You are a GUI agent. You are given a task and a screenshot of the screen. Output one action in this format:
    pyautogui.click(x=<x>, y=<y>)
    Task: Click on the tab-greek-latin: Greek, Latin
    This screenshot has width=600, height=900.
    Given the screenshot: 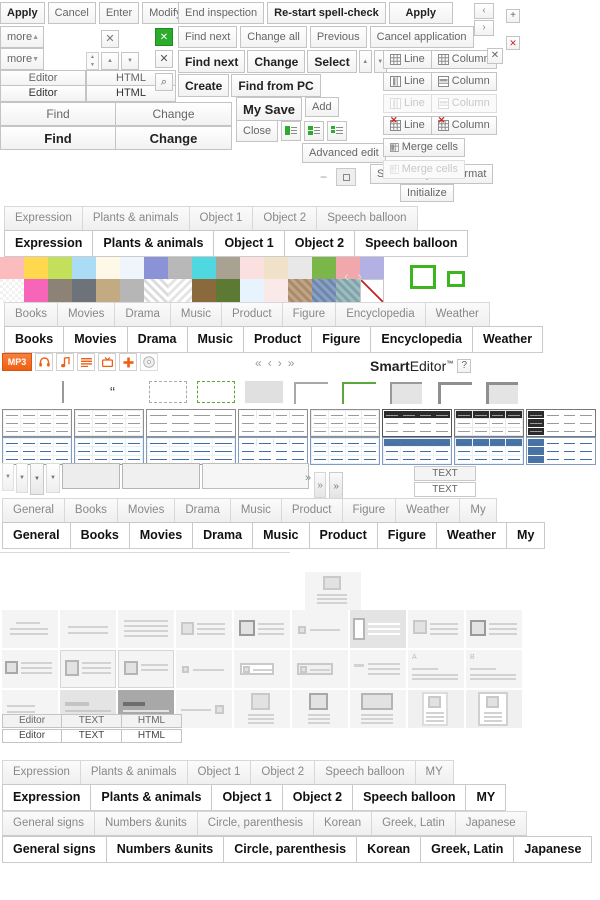 What is the action you would take?
    pyautogui.click(x=413, y=823)
    